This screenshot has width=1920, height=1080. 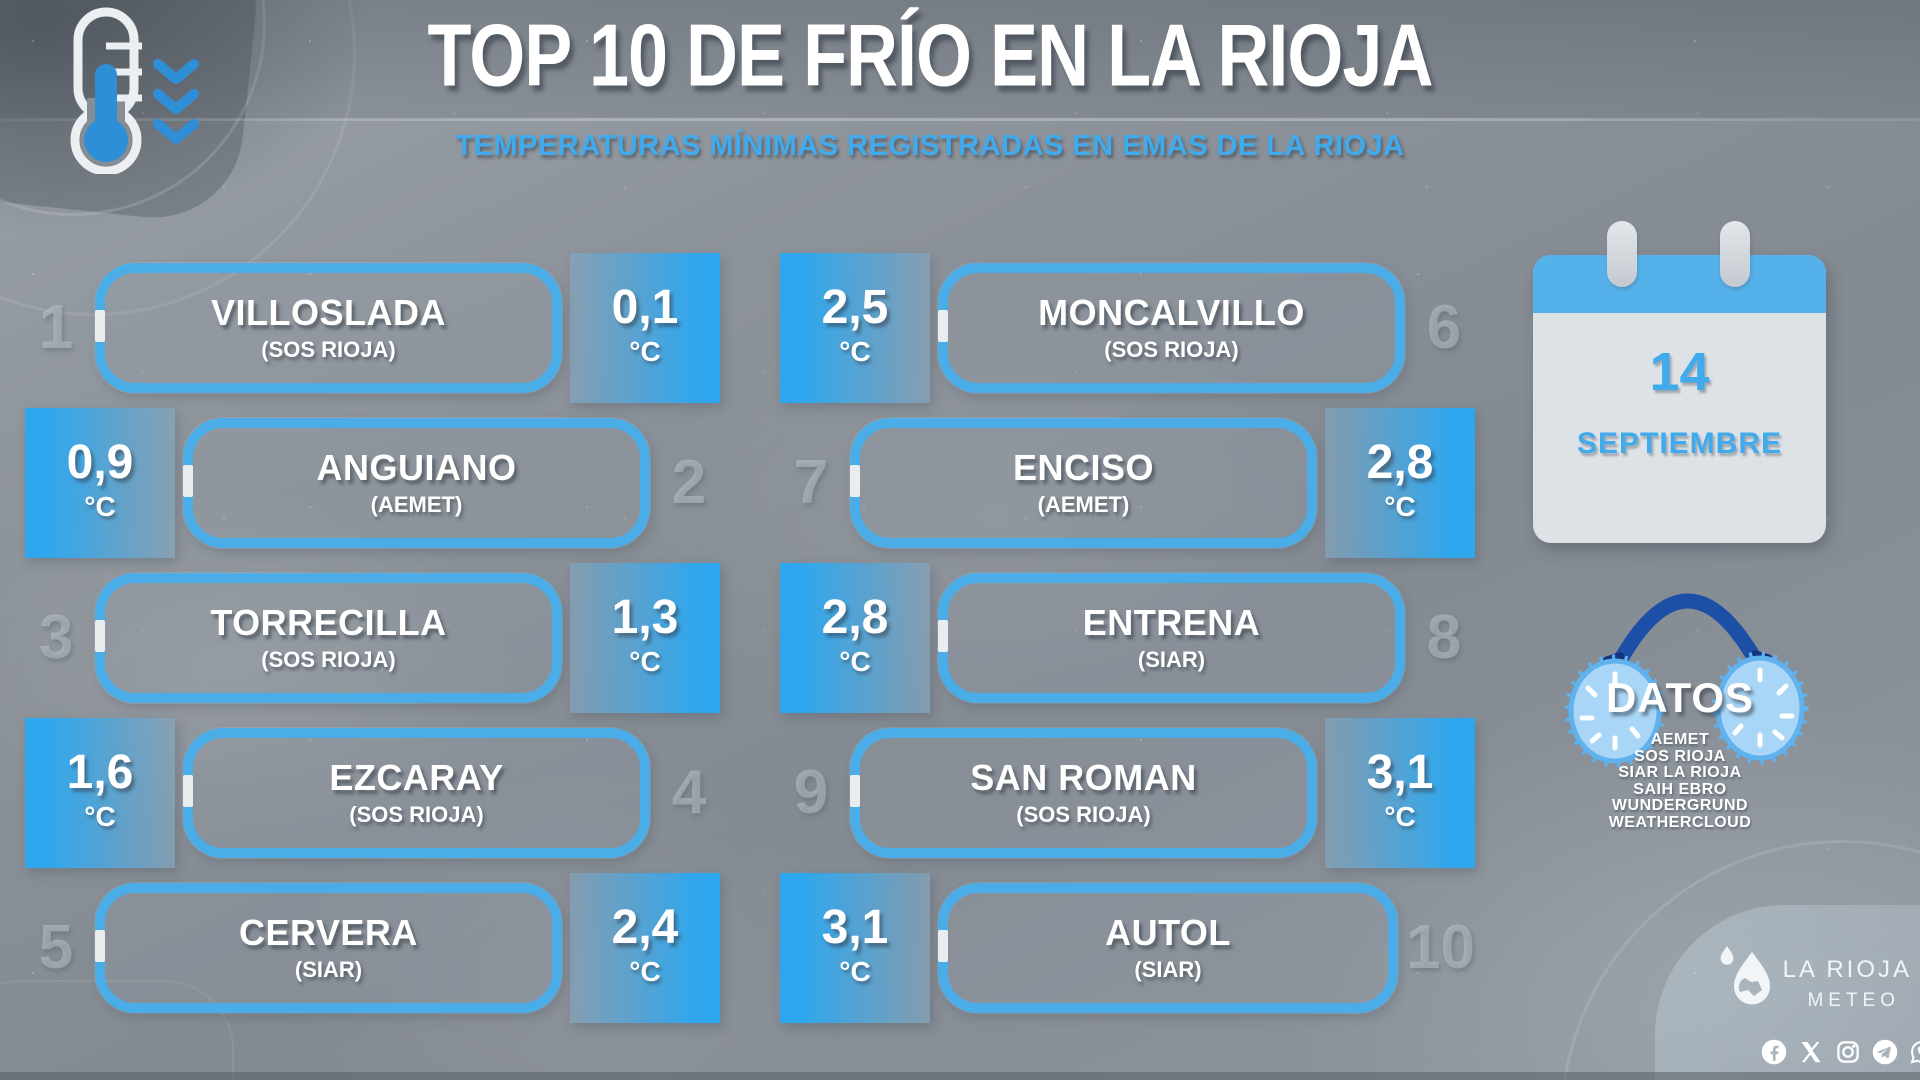 I want to click on rank-number: 9, so click(x=811, y=792).